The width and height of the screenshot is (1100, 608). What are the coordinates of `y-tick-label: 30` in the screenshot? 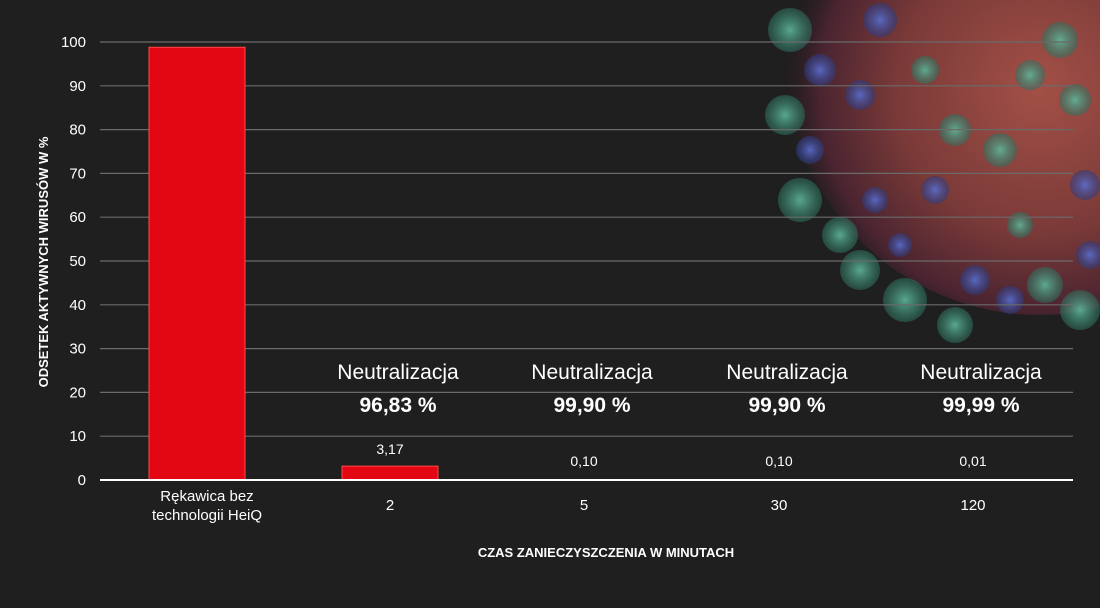 It's located at (77, 349).